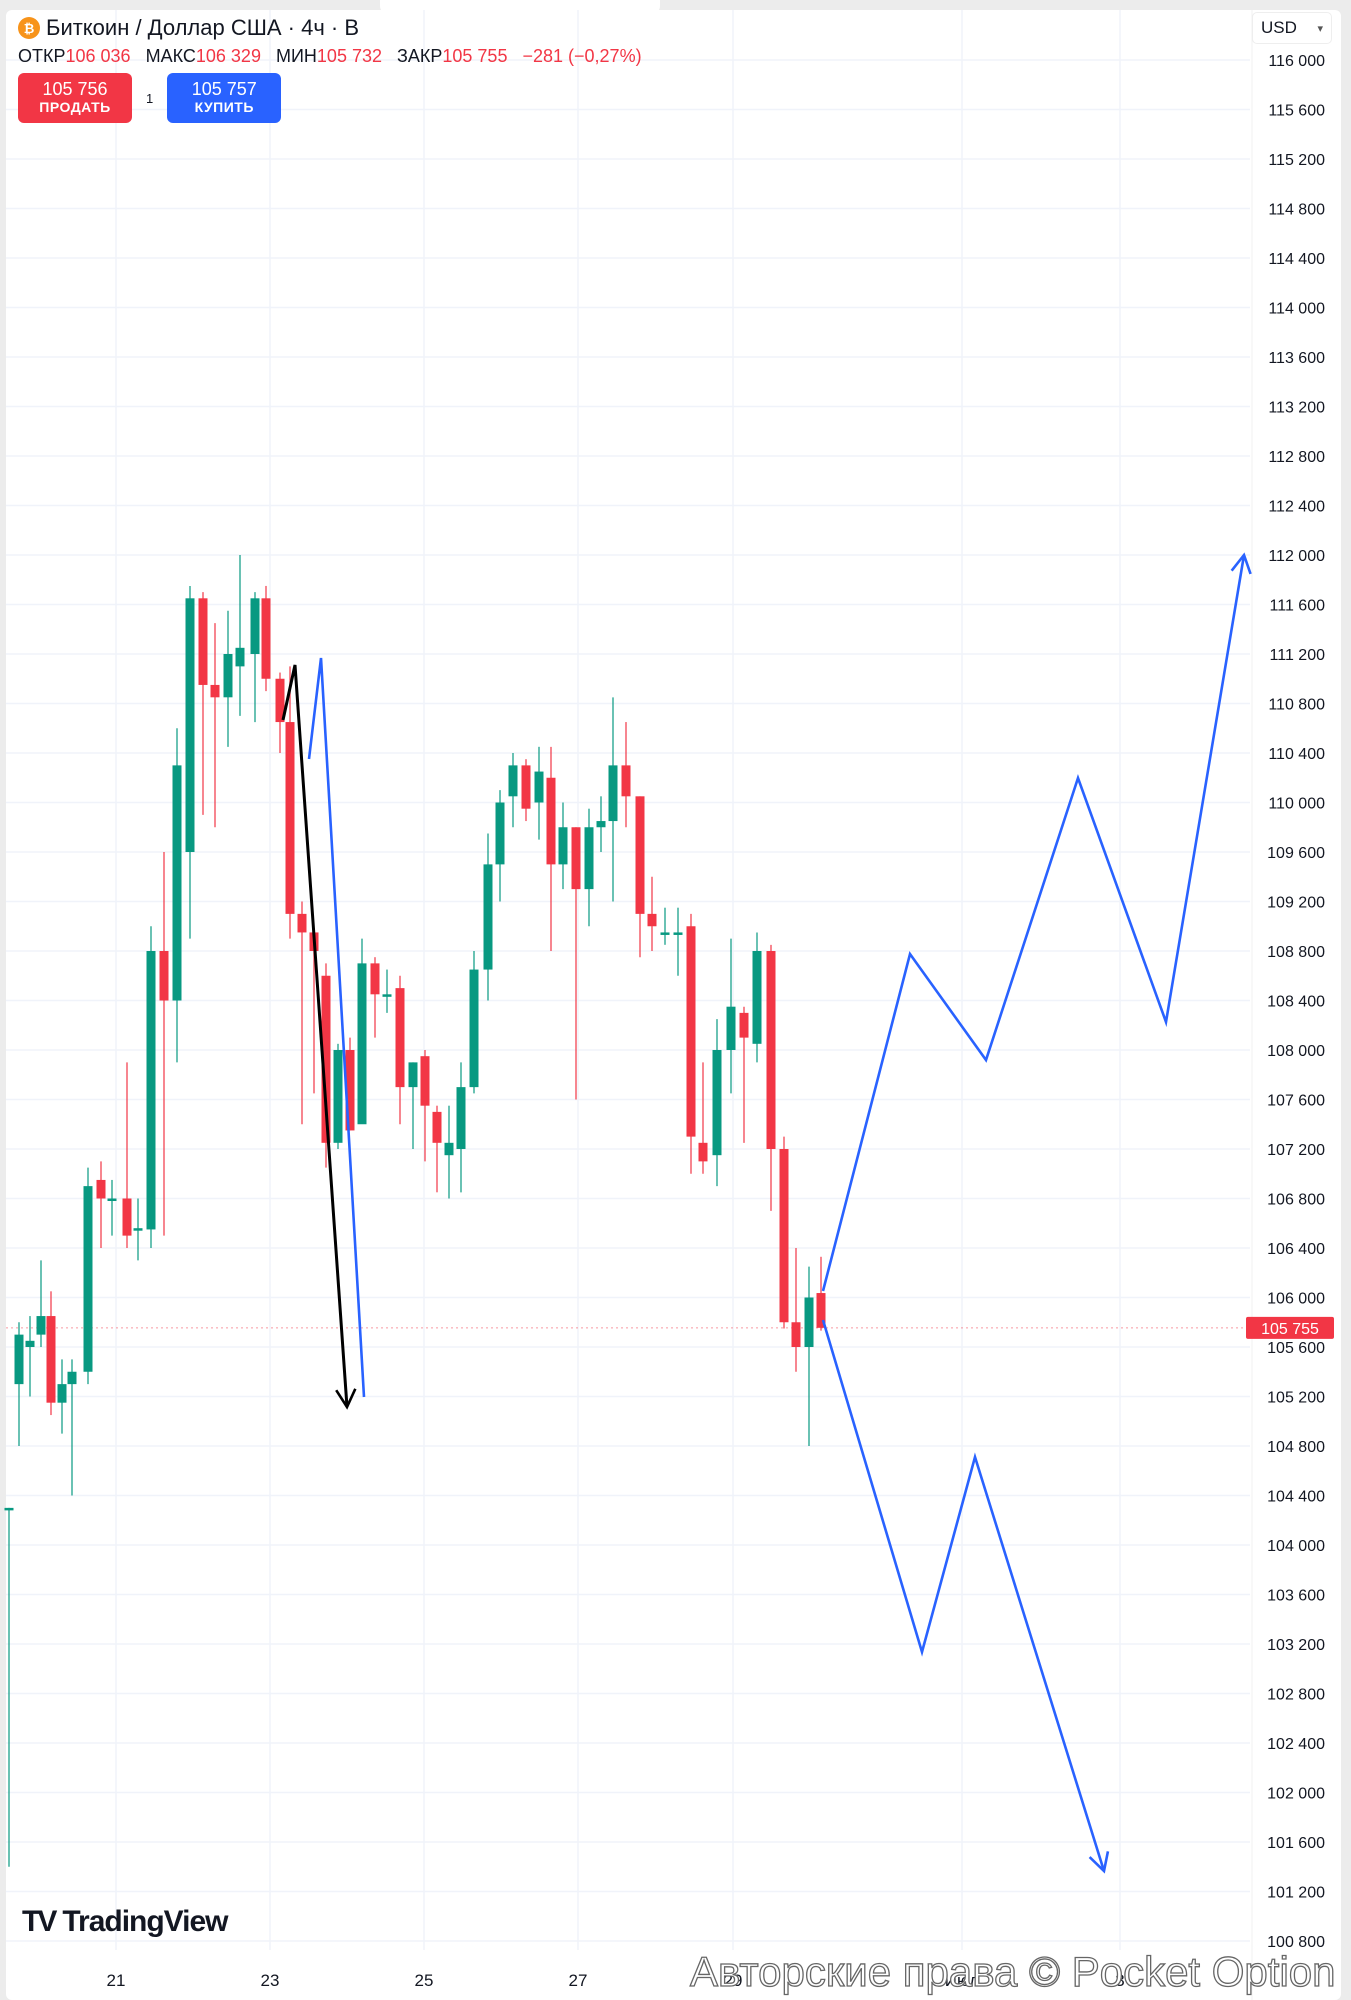 The image size is (1351, 2000). What do you see at coordinates (75, 89) in the screenshot?
I see `sell-price: 105 756` at bounding box center [75, 89].